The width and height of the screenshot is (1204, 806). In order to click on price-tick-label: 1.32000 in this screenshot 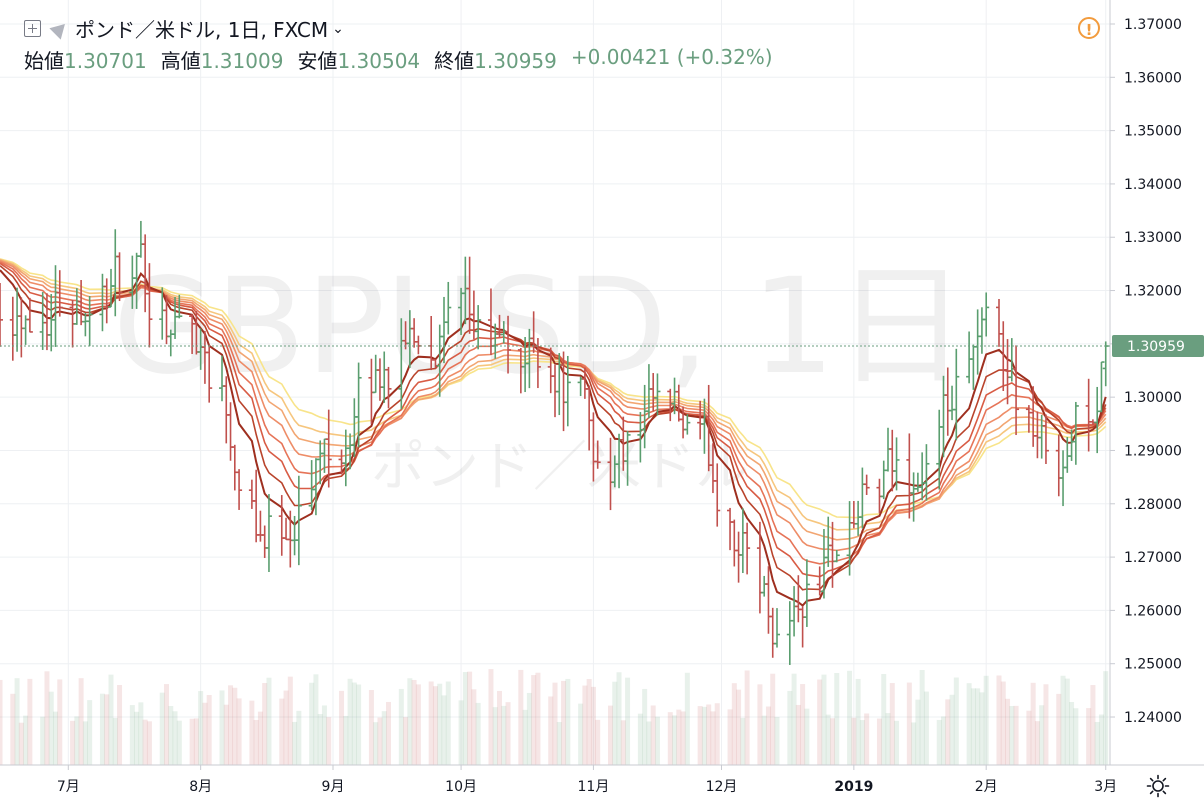, I will do `click(1153, 292)`.